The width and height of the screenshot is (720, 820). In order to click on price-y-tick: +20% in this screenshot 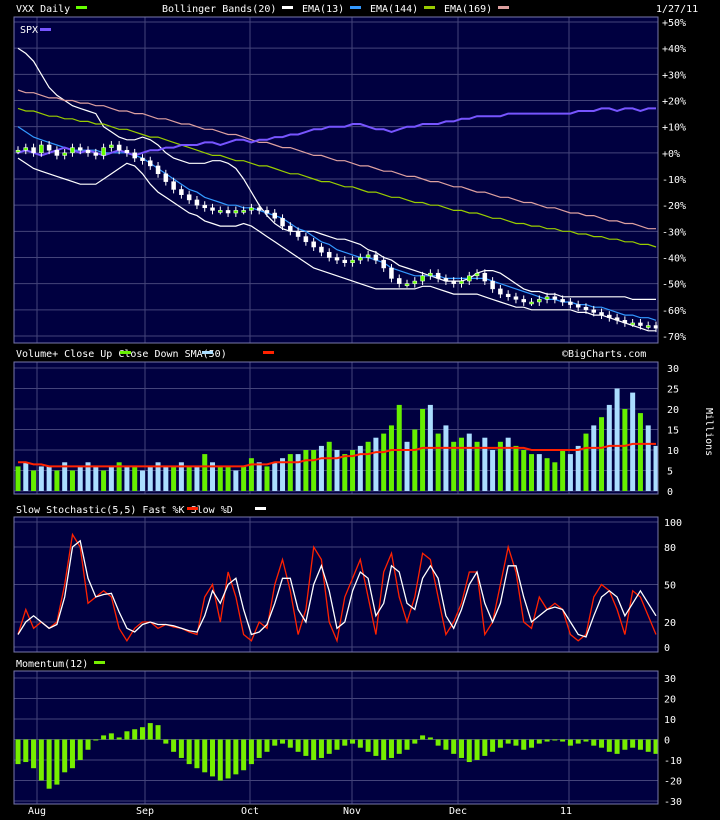, I will do `click(674, 102)`.